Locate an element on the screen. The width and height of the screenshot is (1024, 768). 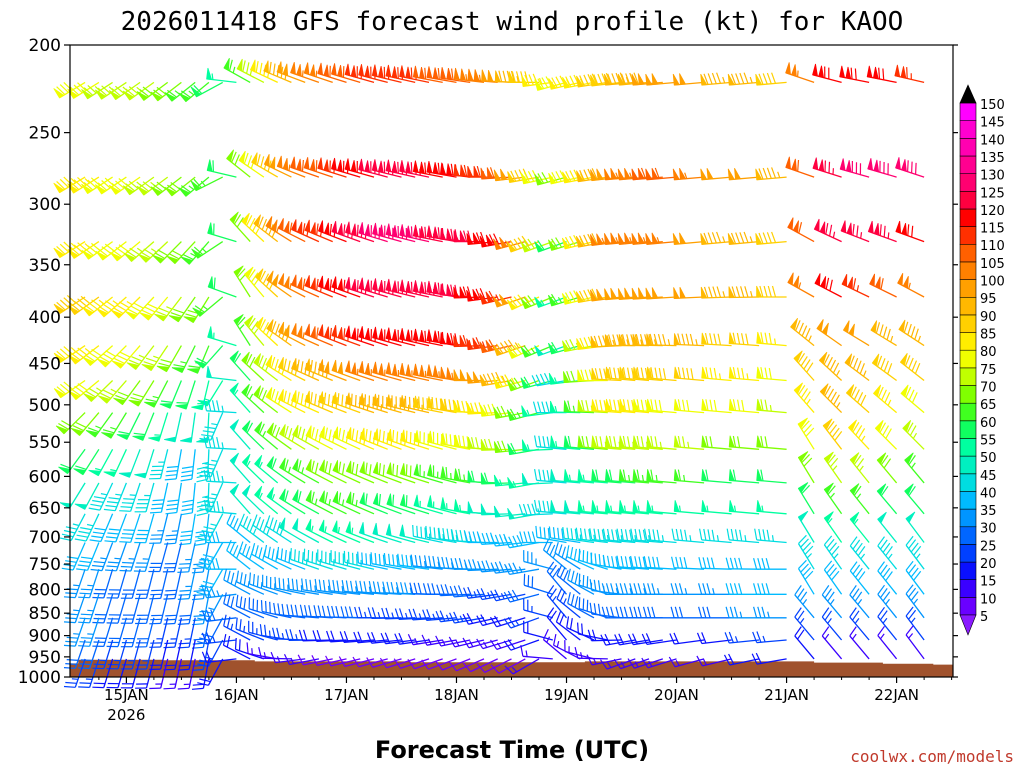
colorbar-label: 120 is located at coordinates (992, 211).